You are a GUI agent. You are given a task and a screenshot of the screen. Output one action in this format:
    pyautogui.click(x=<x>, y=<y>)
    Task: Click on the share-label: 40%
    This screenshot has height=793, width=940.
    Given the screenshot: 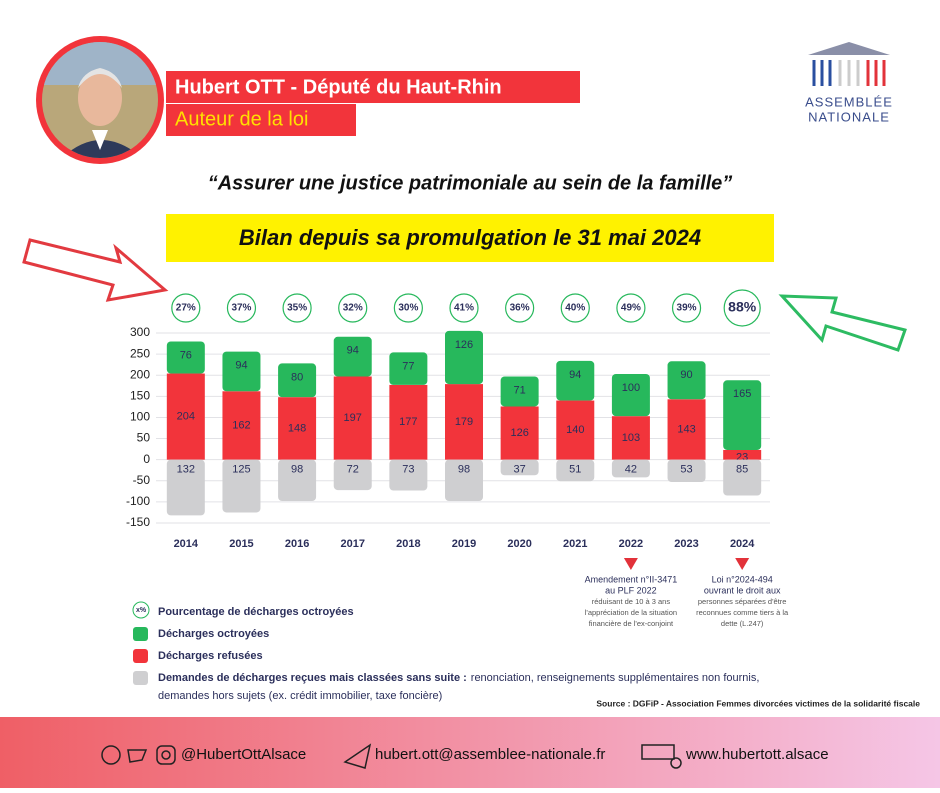 What is the action you would take?
    pyautogui.click(x=575, y=308)
    